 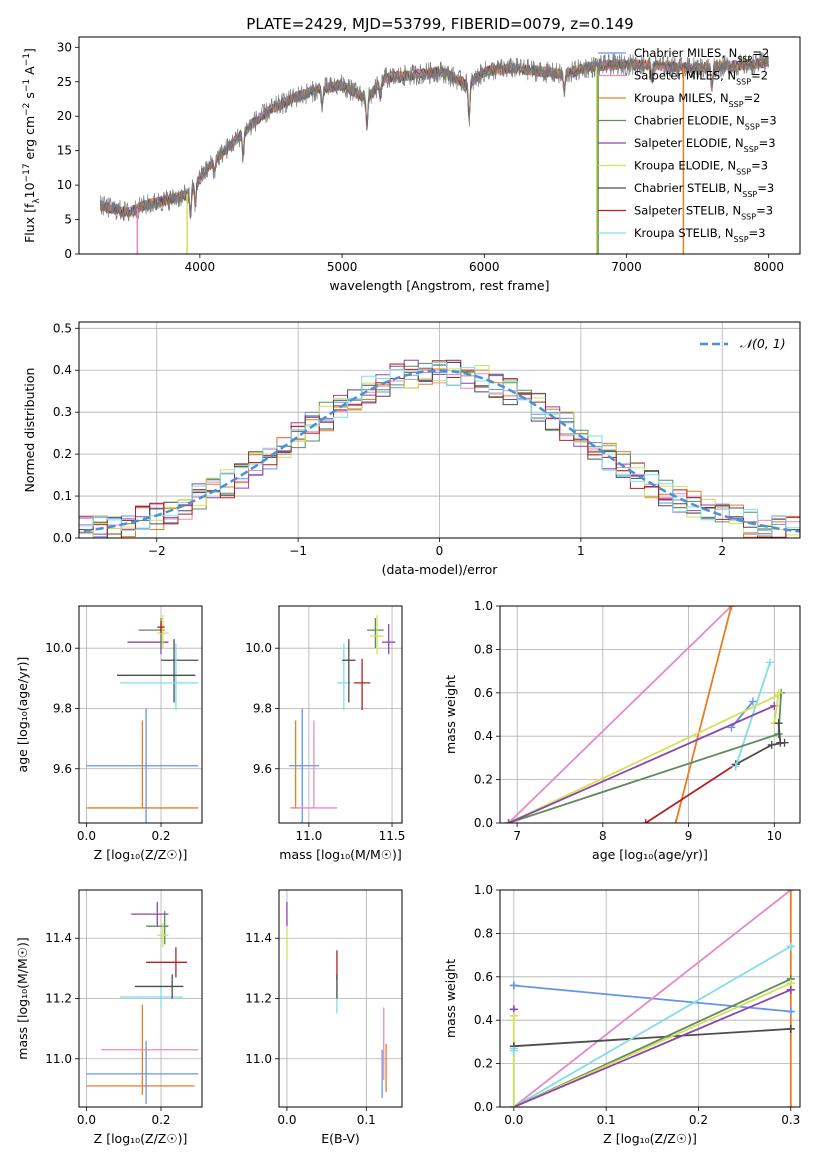 I want to click on x-tick-label: 0.3, so click(x=790, y=1120).